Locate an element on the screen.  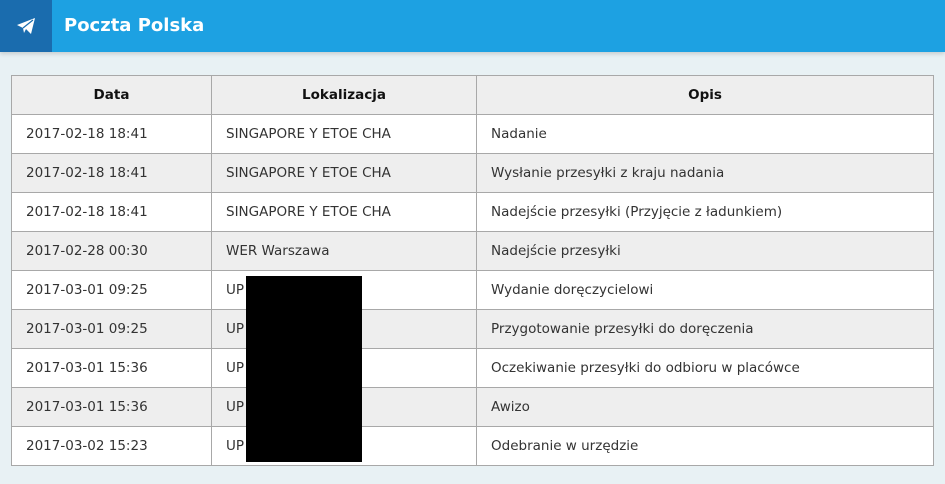
cell-description: Wydanie doręczycielowi is located at coordinates (705, 290).